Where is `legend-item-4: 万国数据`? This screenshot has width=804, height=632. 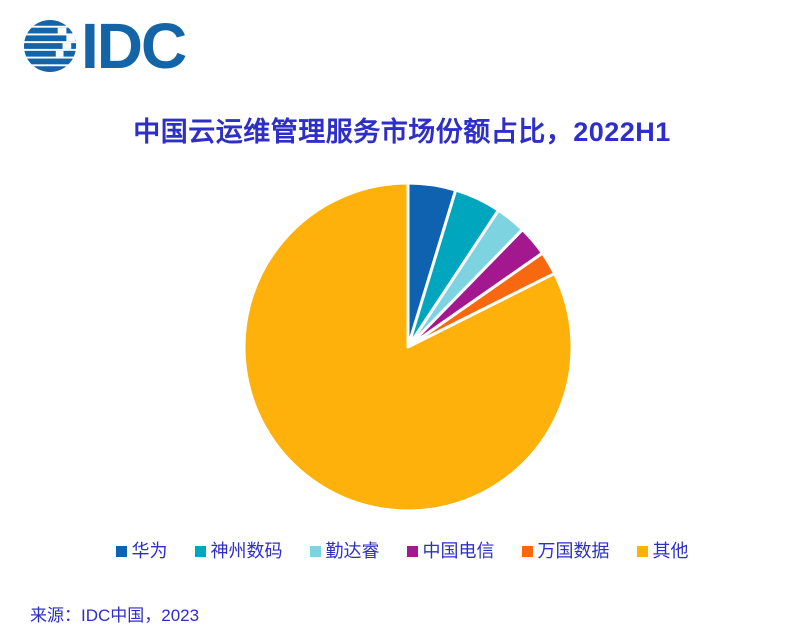 legend-item-4: 万国数据 is located at coordinates (565, 551).